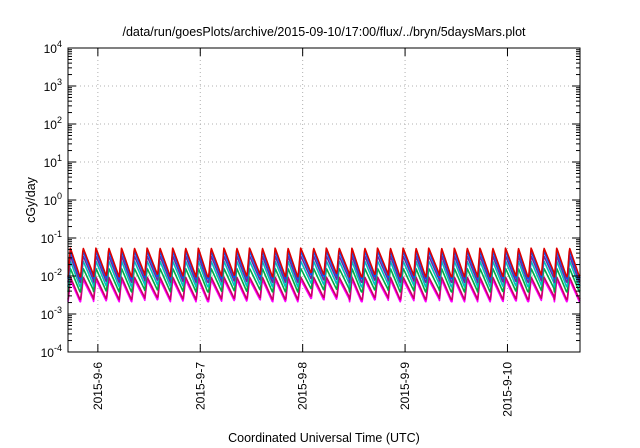 This screenshot has height=448, width=640. What do you see at coordinates (200, 386) in the screenshot?
I see `x-tick-label: 2015-9-7` at bounding box center [200, 386].